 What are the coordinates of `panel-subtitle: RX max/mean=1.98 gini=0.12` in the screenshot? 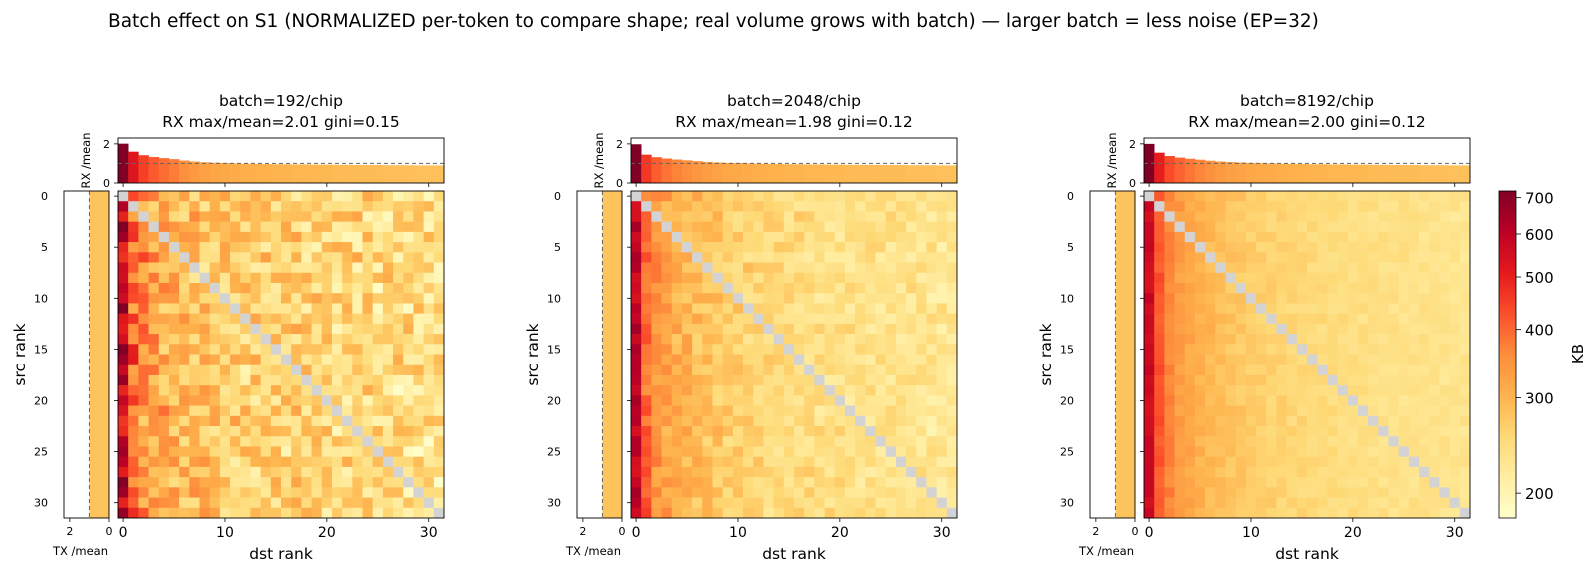 It's located at (793, 122).